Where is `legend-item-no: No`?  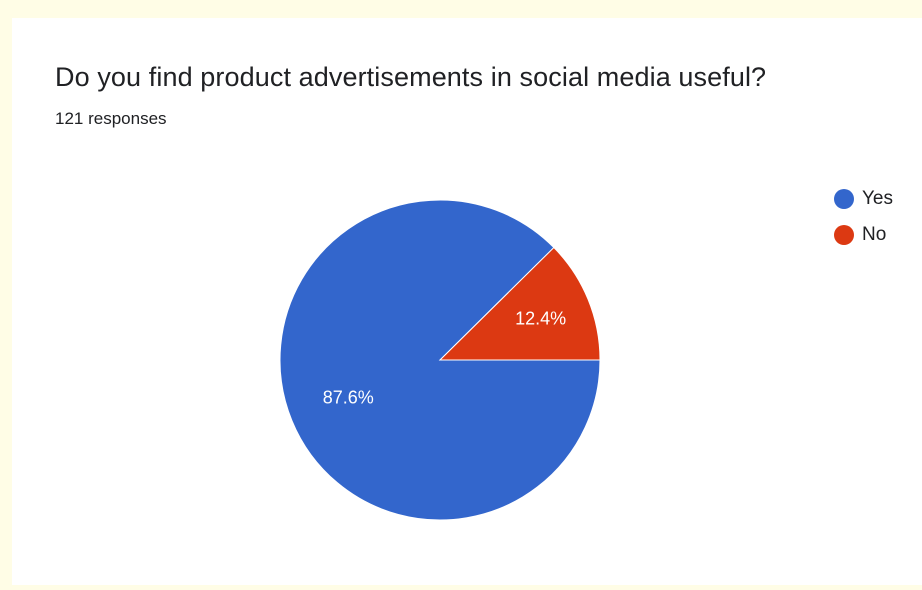
legend-item-no: No is located at coordinates (863, 235).